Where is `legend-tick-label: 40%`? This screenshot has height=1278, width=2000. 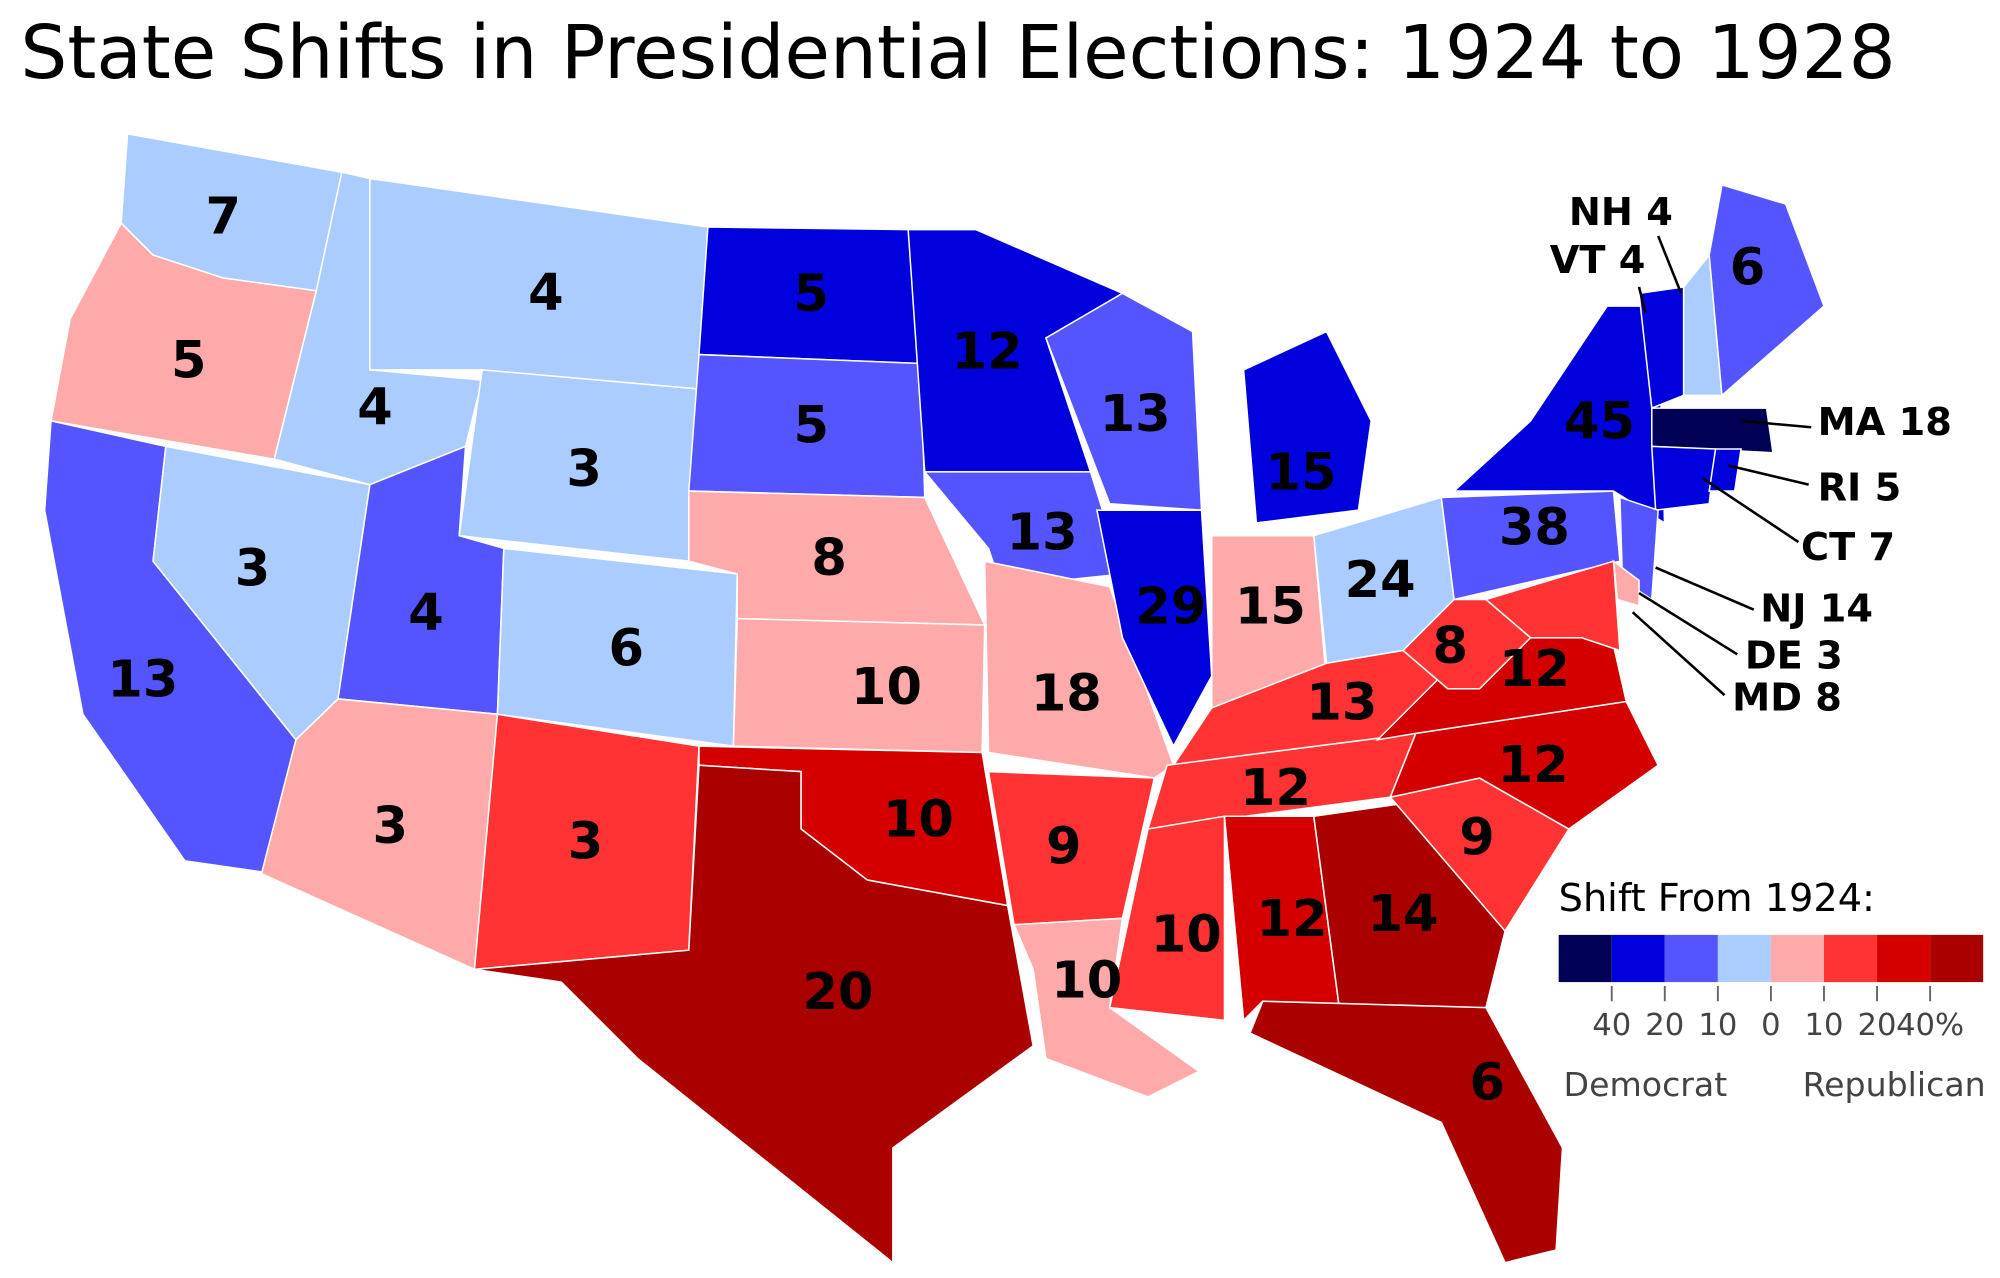 legend-tick-label: 40% is located at coordinates (1930, 1025).